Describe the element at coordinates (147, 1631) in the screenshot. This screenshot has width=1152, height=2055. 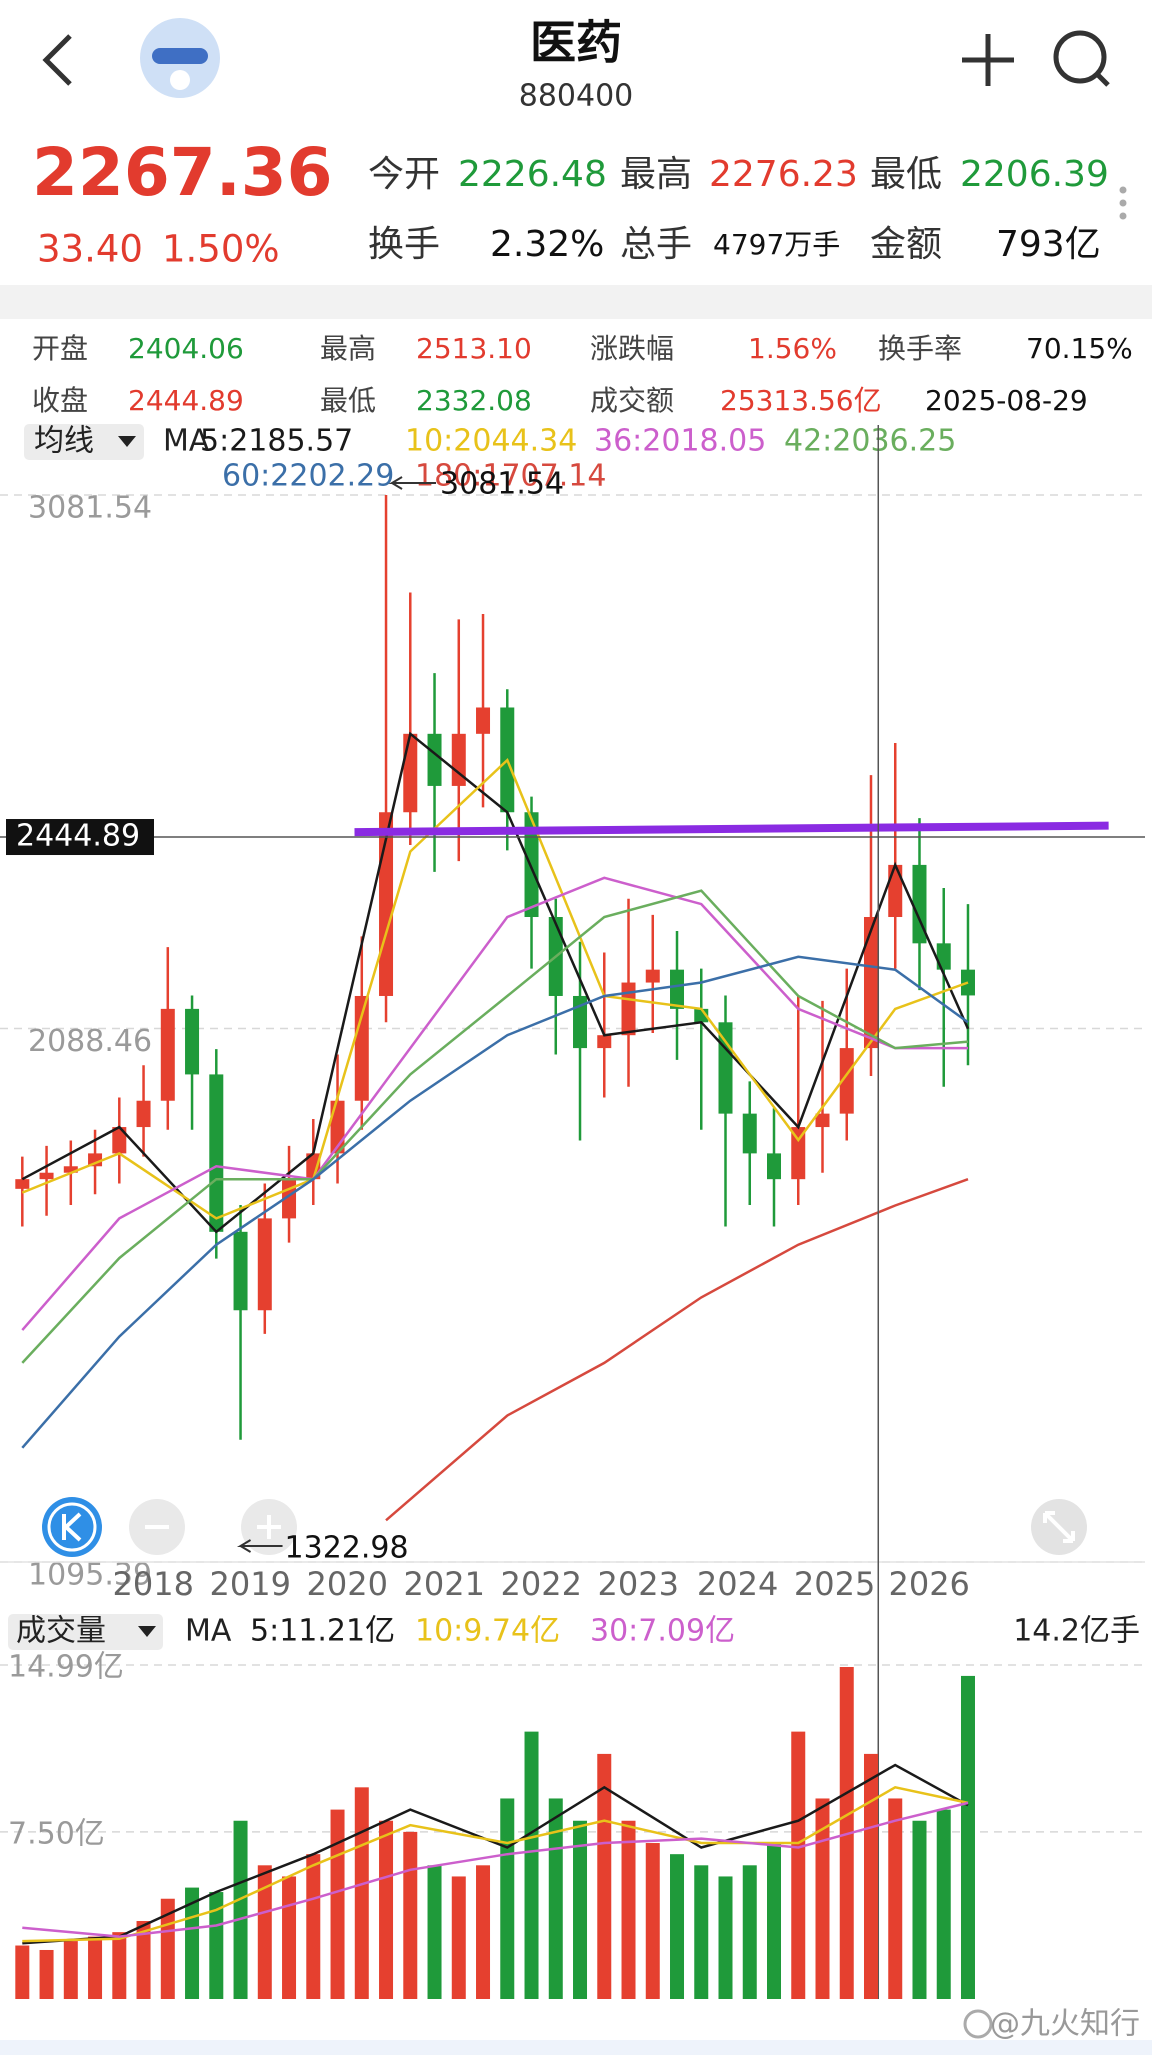
I see `dropdown-arrow` at that location.